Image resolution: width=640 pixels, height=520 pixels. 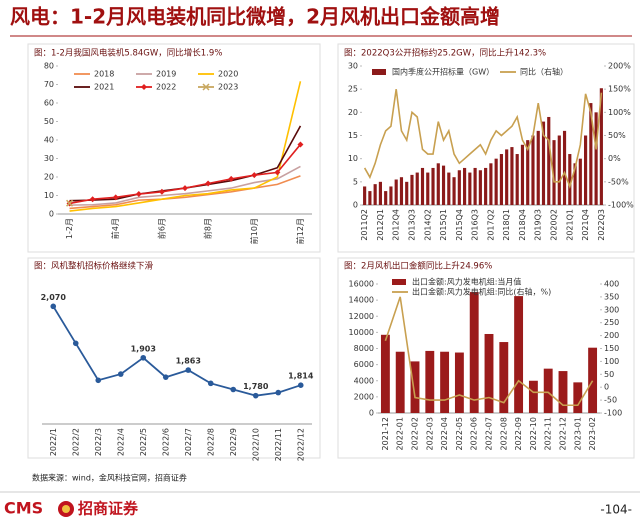 I want to click on y-tick-label: 70, so click(x=49, y=84).